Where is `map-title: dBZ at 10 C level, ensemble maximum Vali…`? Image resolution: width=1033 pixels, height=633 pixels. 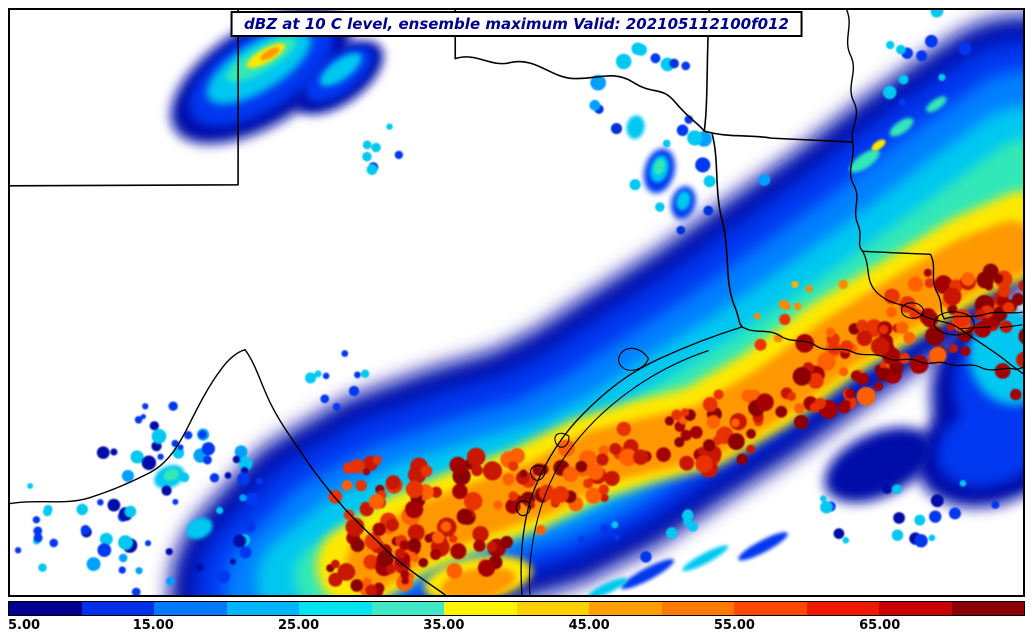
map-title: dBZ at 10 C level, ensemble maximum Vali… is located at coordinates (516, 24).